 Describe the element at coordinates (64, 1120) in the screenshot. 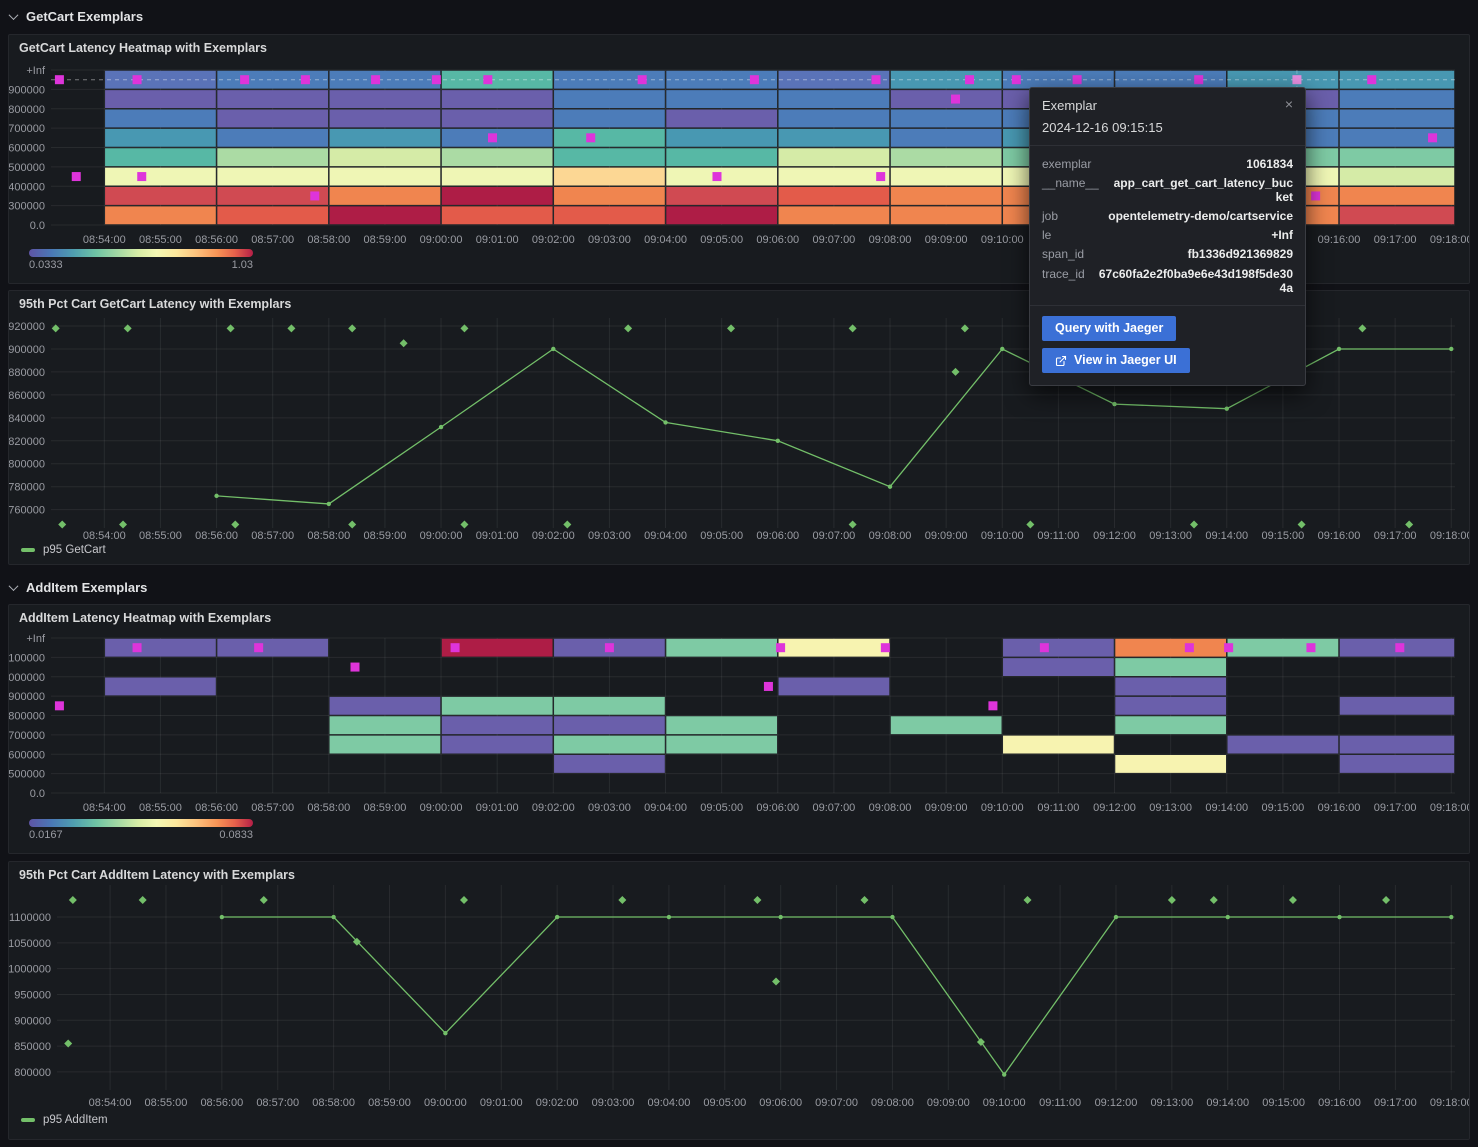

I see `legend-item-p95-additem: p95 AddItem` at that location.